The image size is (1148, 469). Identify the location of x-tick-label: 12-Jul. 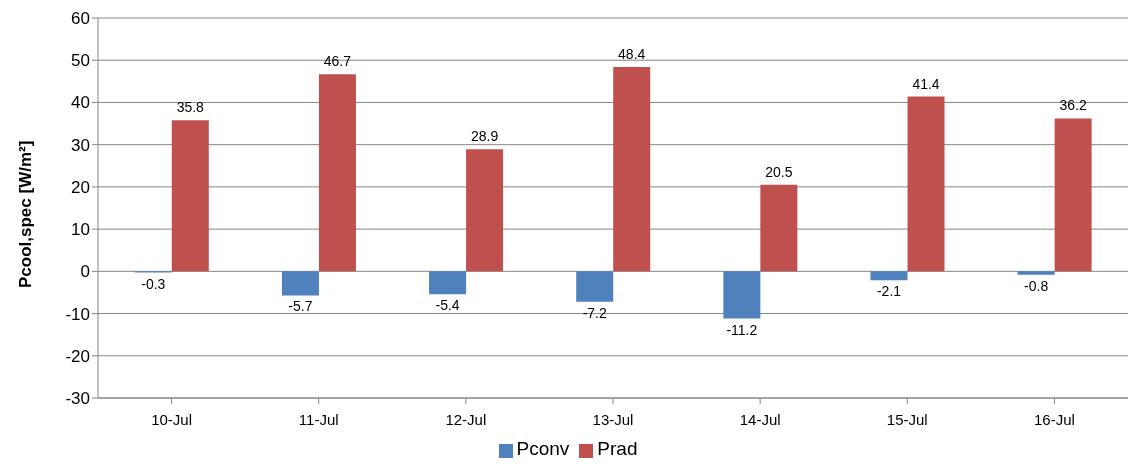
(466, 419).